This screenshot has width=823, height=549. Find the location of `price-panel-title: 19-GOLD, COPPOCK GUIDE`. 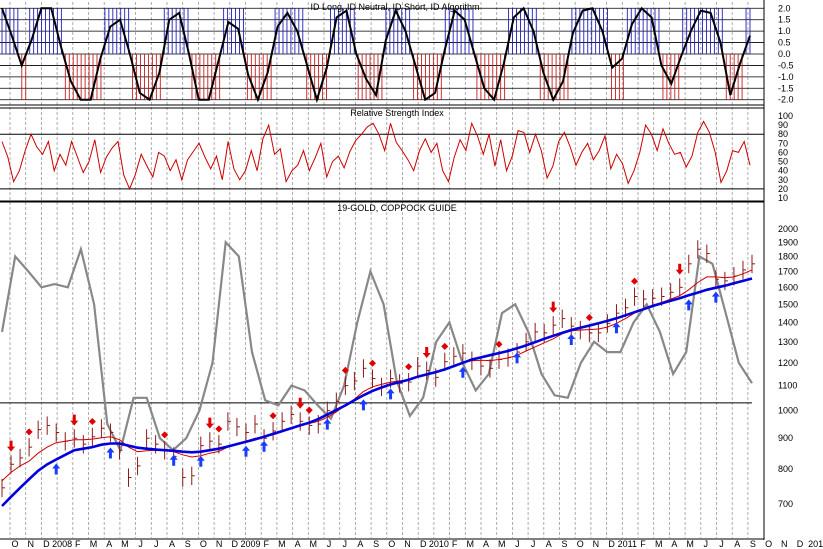

price-panel-title: 19-GOLD, COPPOCK GUIDE is located at coordinates (397, 208).